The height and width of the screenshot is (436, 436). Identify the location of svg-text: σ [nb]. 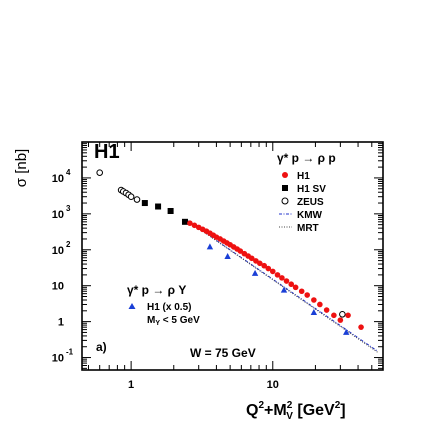
(21, 168).